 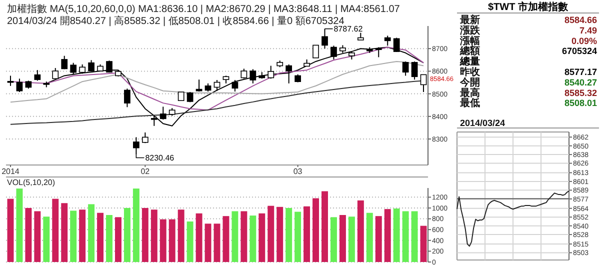 I want to click on text: 8508.01, so click(x=580, y=103).